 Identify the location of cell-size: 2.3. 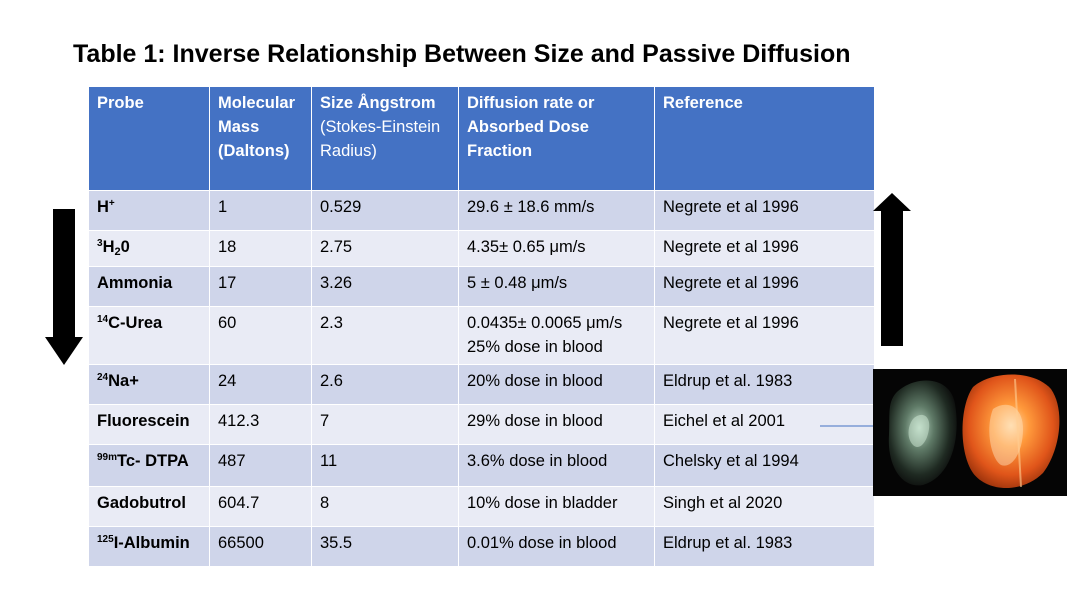
(385, 335).